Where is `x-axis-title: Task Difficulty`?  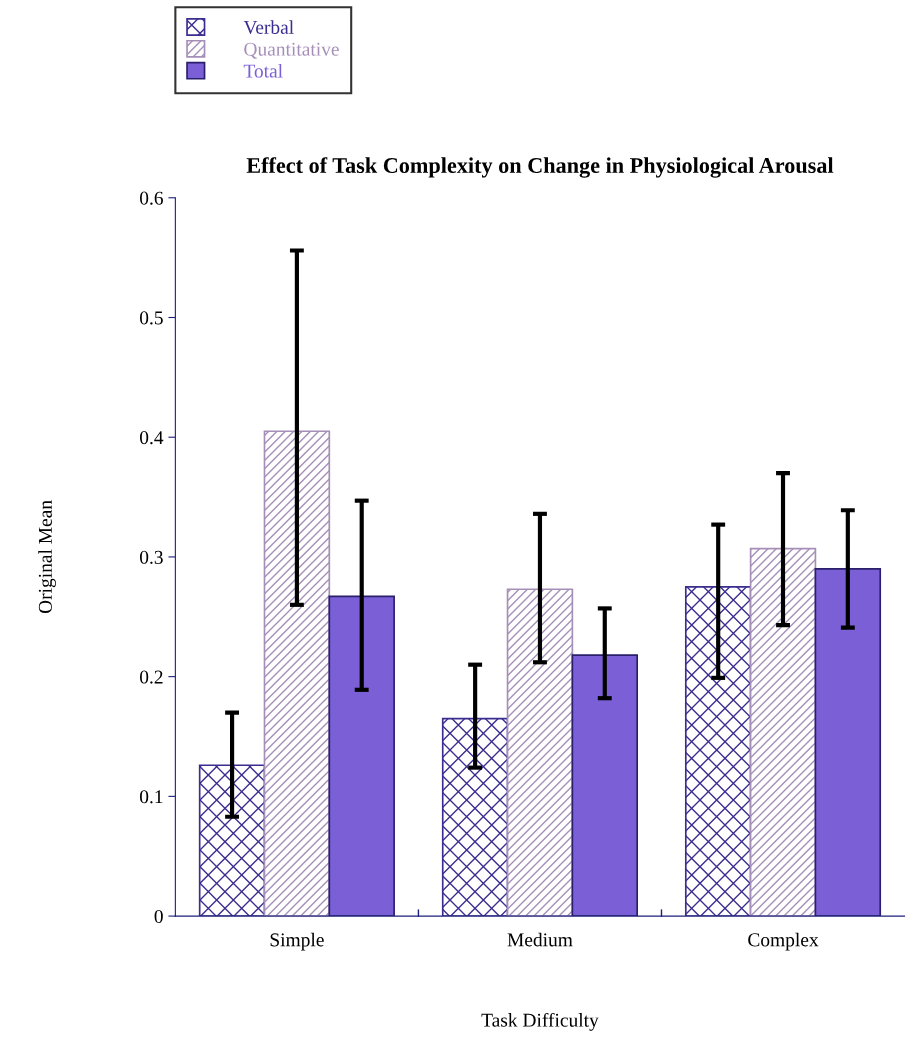 x-axis-title: Task Difficulty is located at coordinates (540, 1021).